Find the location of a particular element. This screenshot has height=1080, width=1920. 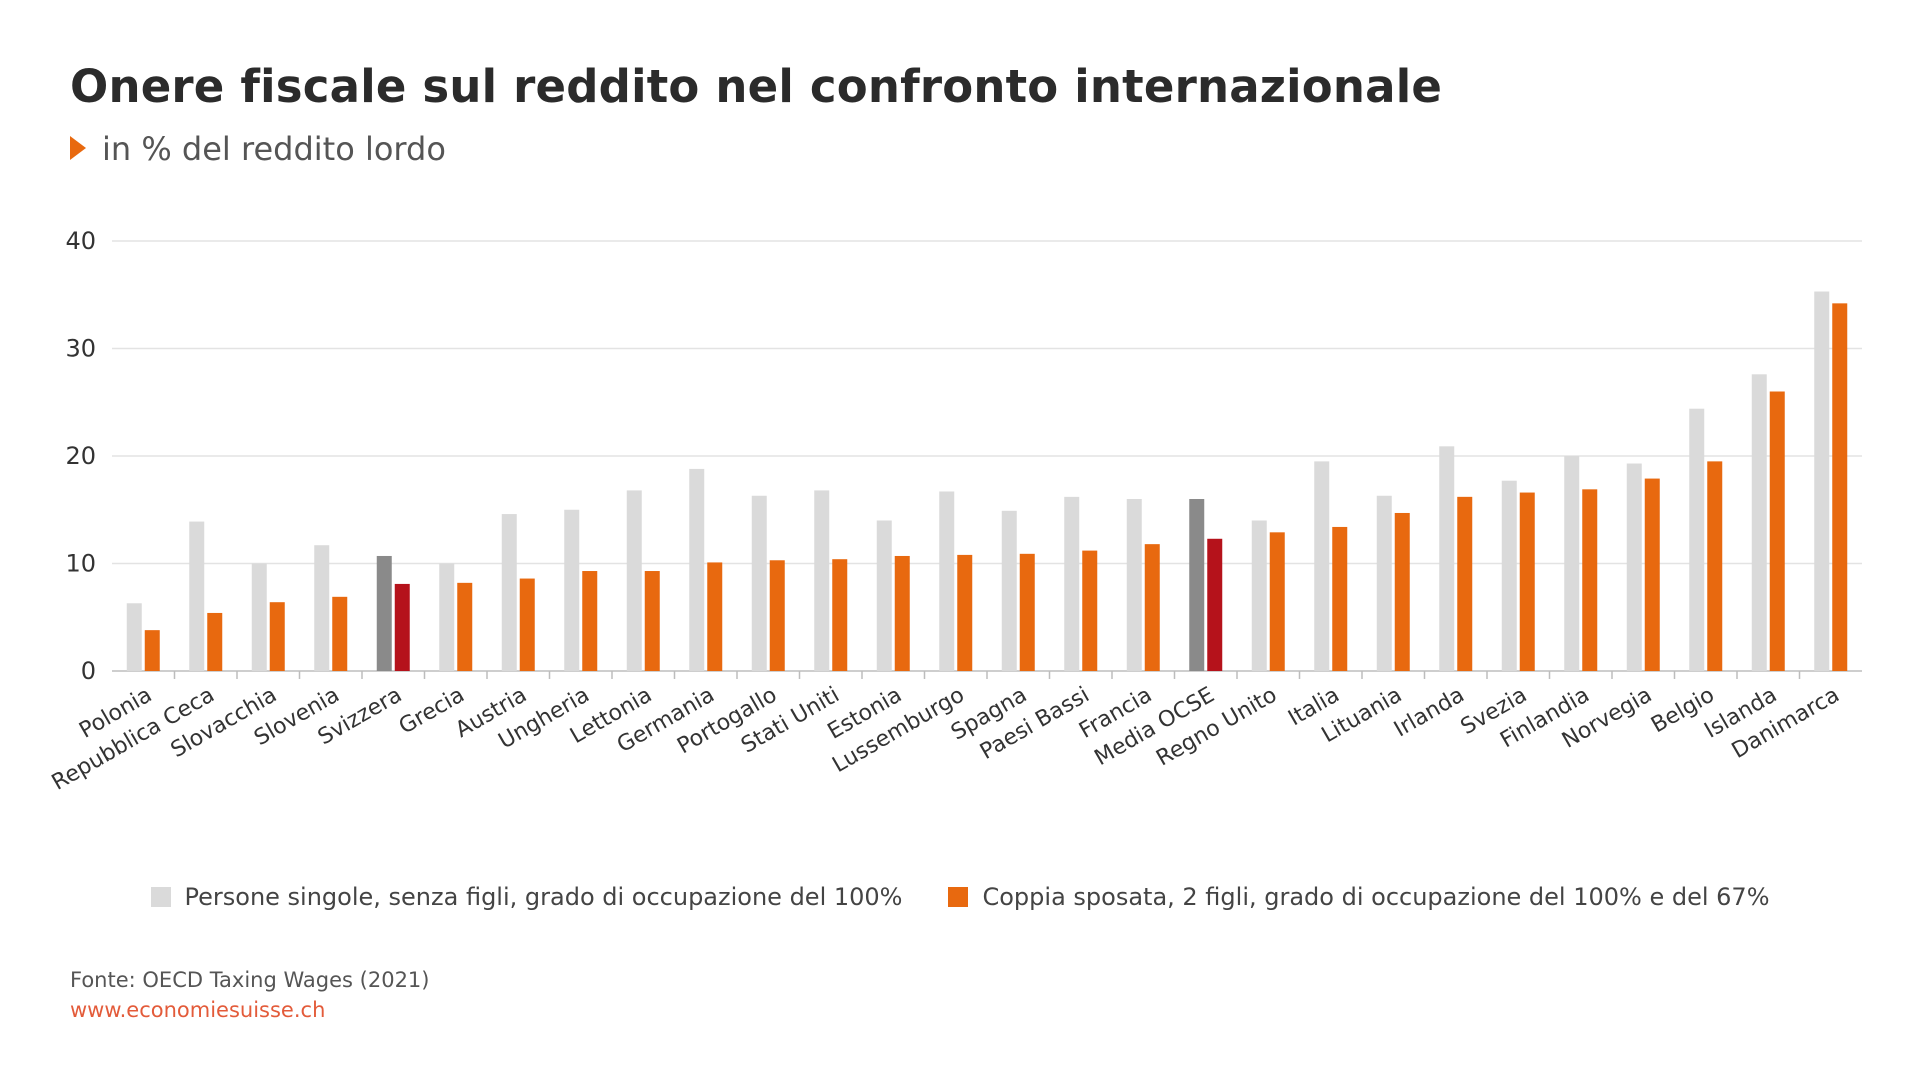

subtitle-text: in % del reddito lordo is located at coordinates (274, 149).